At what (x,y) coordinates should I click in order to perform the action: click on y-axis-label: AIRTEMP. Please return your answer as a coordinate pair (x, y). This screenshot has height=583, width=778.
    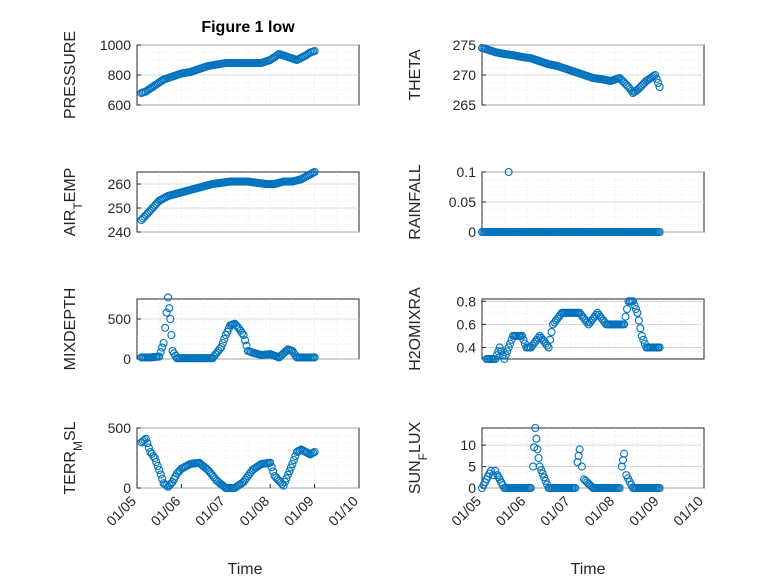
    Looking at the image, I should click on (73, 202).